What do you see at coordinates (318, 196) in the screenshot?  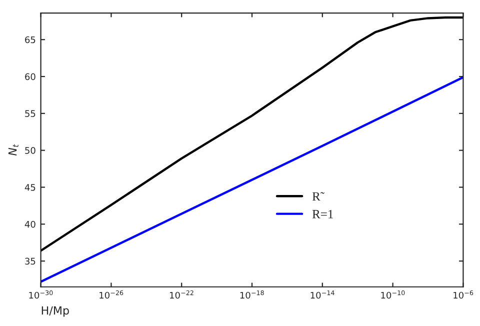 I see `legend-label: R̃` at bounding box center [318, 196].